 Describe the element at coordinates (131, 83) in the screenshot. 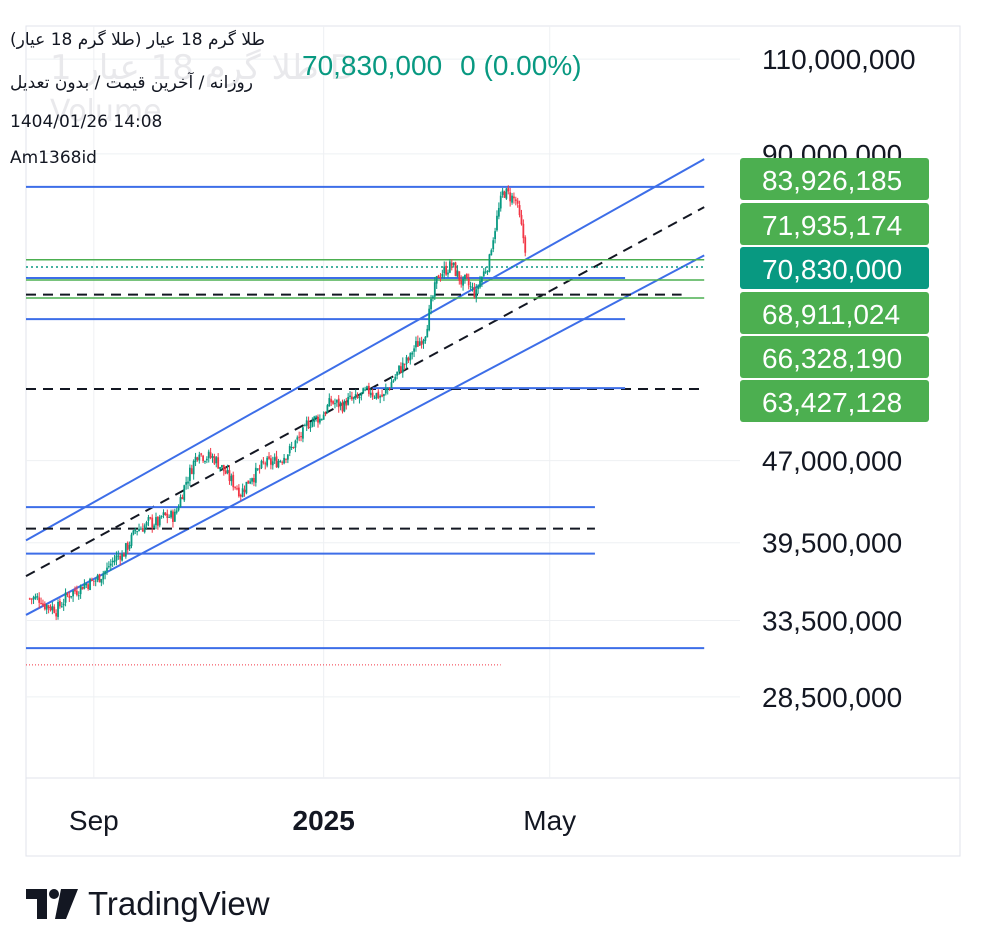

I see `chart-settings: روزانه / آخرین قیمت / بدون تعدیل` at that location.